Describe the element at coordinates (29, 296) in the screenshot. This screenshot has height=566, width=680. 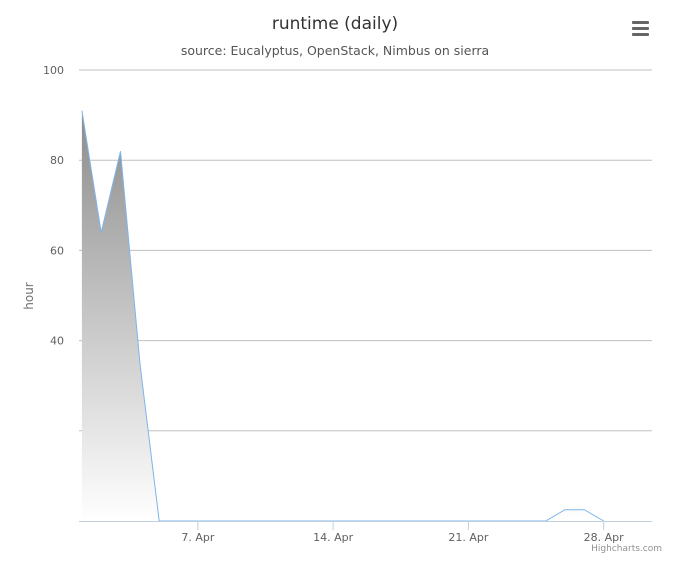
I see `y-axis-title: hour` at that location.